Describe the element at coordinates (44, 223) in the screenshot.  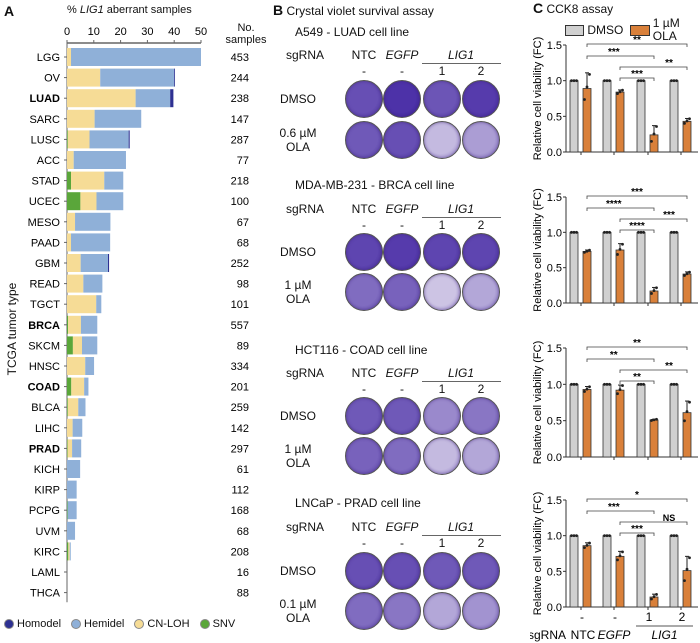
I see `category-label: MESO` at that location.